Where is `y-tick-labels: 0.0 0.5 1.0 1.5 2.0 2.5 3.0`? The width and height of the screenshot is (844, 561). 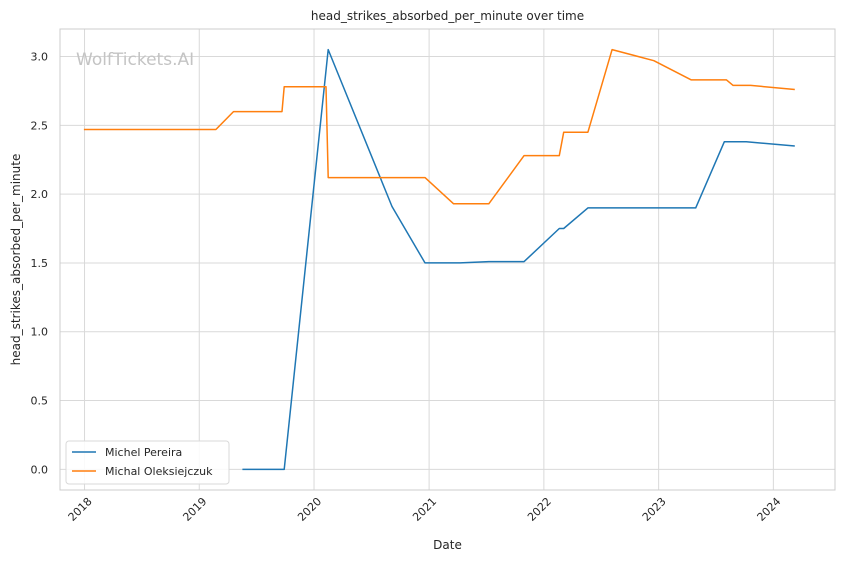
y-tick-labels: 0.0 0.5 1.0 1.5 2.0 2.5 3.0 is located at coordinates (40, 264).